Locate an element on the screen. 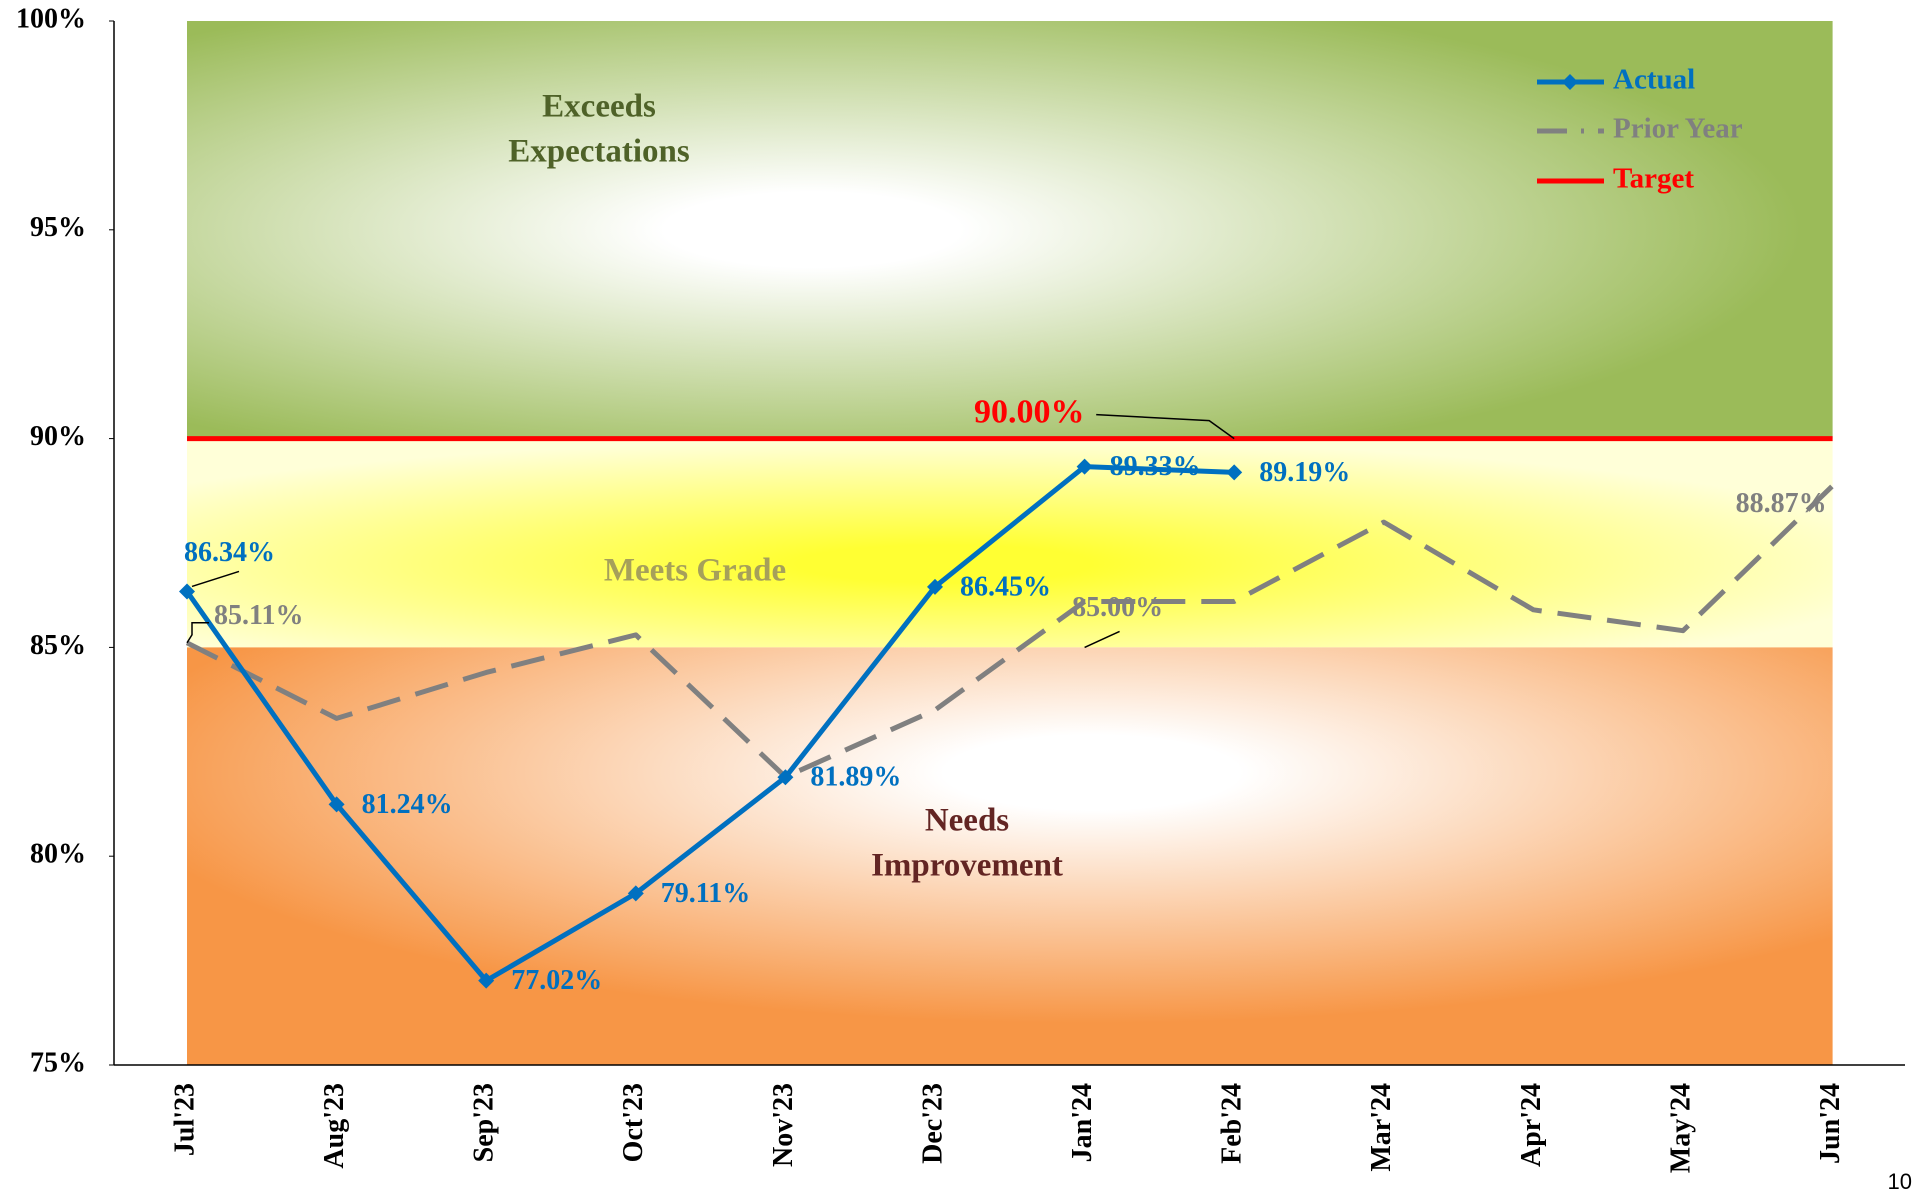 The width and height of the screenshot is (1920, 1196). data-label: 86.34% is located at coordinates (229, 552).